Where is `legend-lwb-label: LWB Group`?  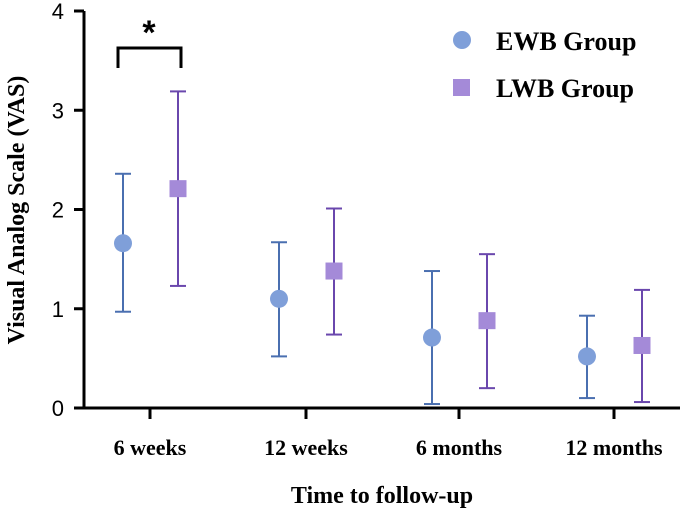
legend-lwb-label: LWB Group is located at coordinates (565, 88).